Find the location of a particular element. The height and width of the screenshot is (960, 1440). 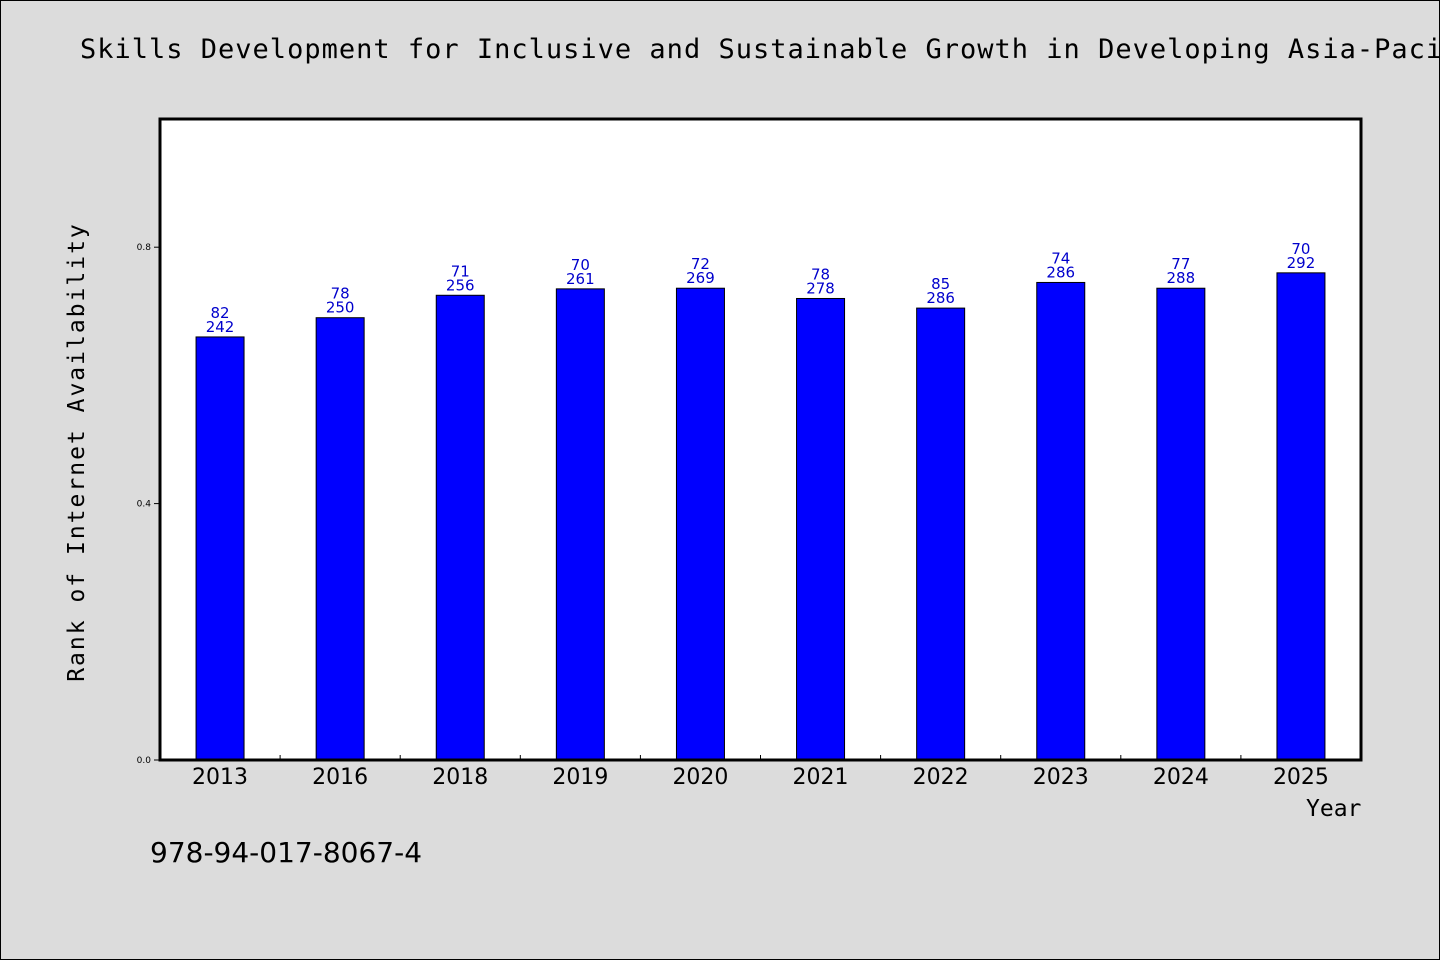

bar-label-bottom-2021: 278 is located at coordinates (820, 288).